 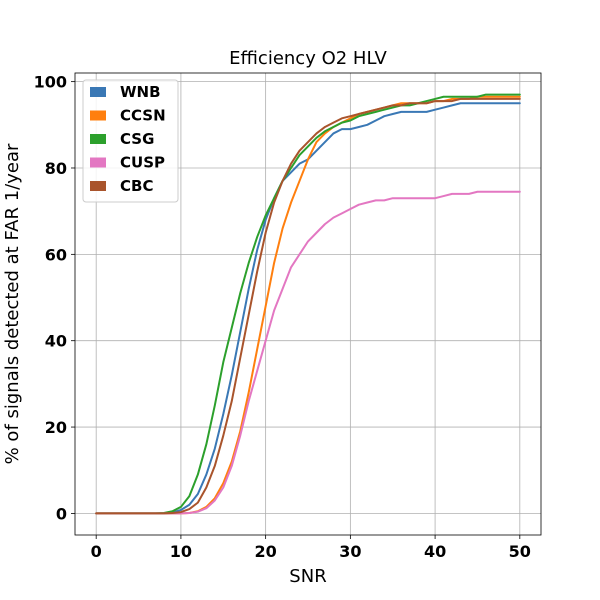 What do you see at coordinates (50, 82) in the screenshot?
I see `y-tick-label: 100` at bounding box center [50, 82].